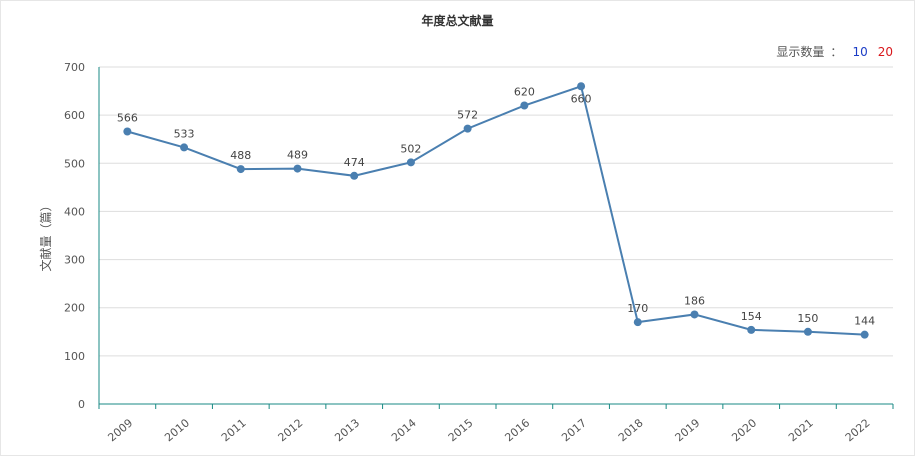  Describe the element at coordinates (688, 430) in the screenshot. I see `x-tick-label: 2019` at that location.